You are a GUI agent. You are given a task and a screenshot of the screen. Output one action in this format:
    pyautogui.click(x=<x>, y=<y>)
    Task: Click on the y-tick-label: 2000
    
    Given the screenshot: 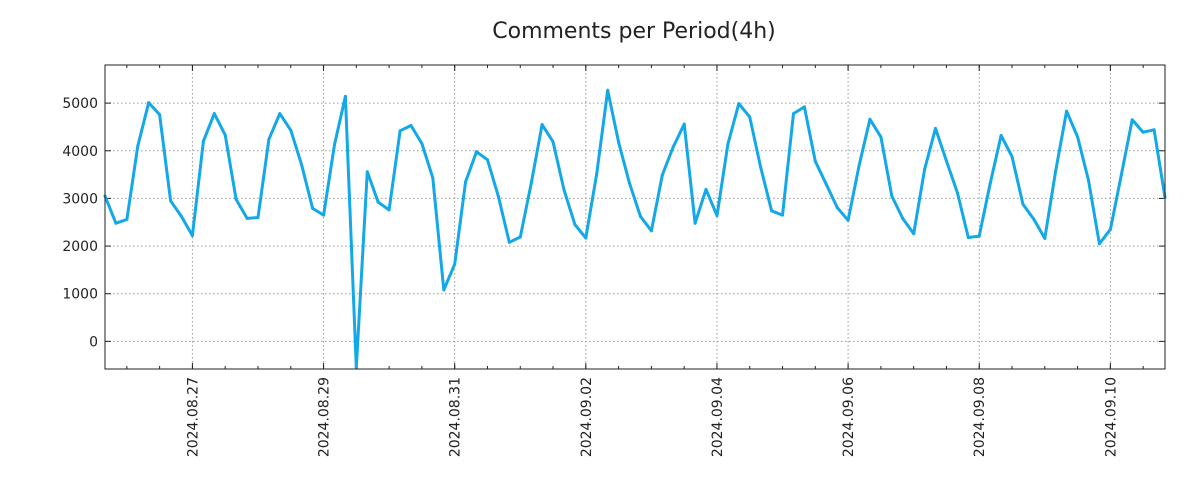 What is the action you would take?
    pyautogui.click(x=80, y=247)
    